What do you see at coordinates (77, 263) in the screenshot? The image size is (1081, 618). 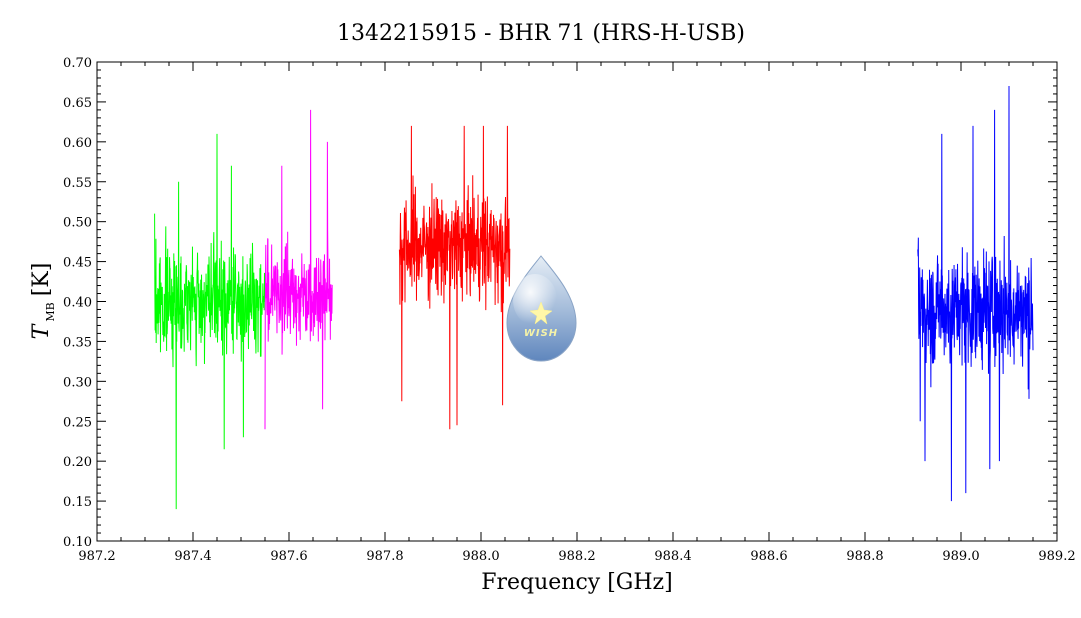 I see `y-tick-label: 0.45` at bounding box center [77, 263].